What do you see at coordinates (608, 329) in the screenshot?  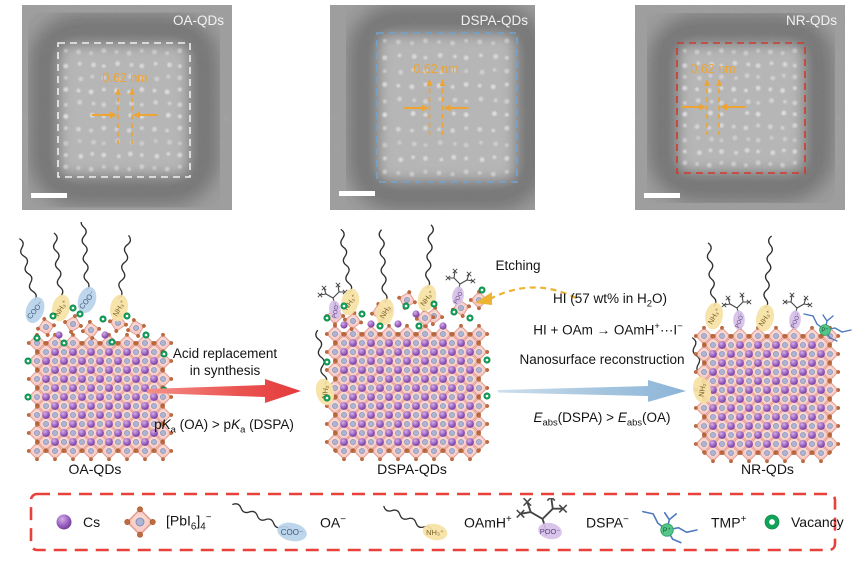 I see `step2-reaction: HI + OAm → OAmH+···I−` at bounding box center [608, 329].